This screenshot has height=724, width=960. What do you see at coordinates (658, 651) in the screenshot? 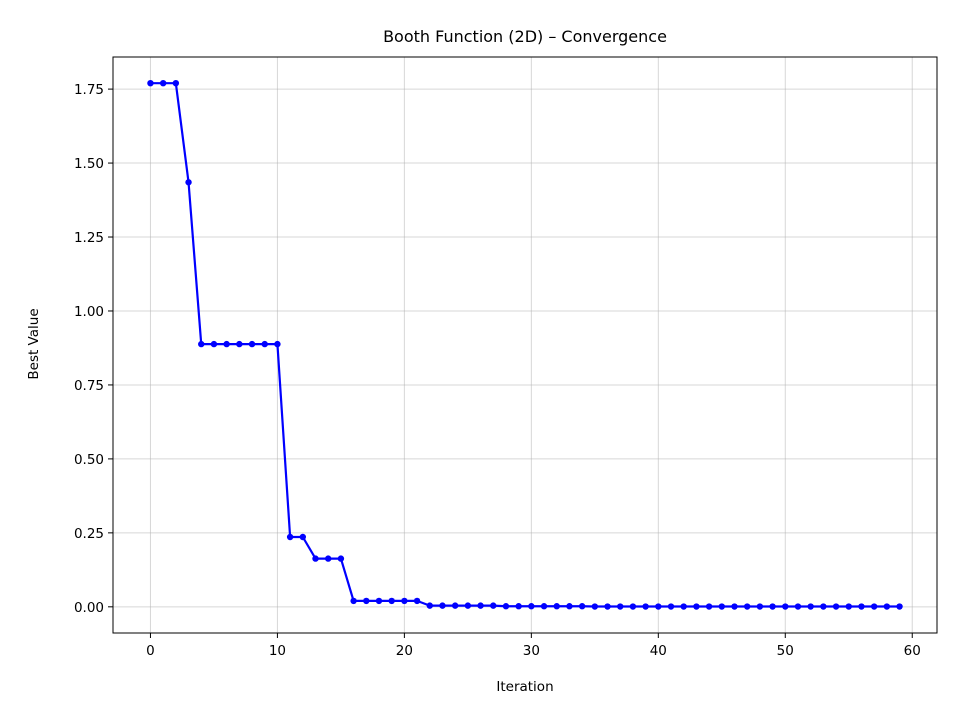
I see `x-tick-label: 40` at bounding box center [658, 651].